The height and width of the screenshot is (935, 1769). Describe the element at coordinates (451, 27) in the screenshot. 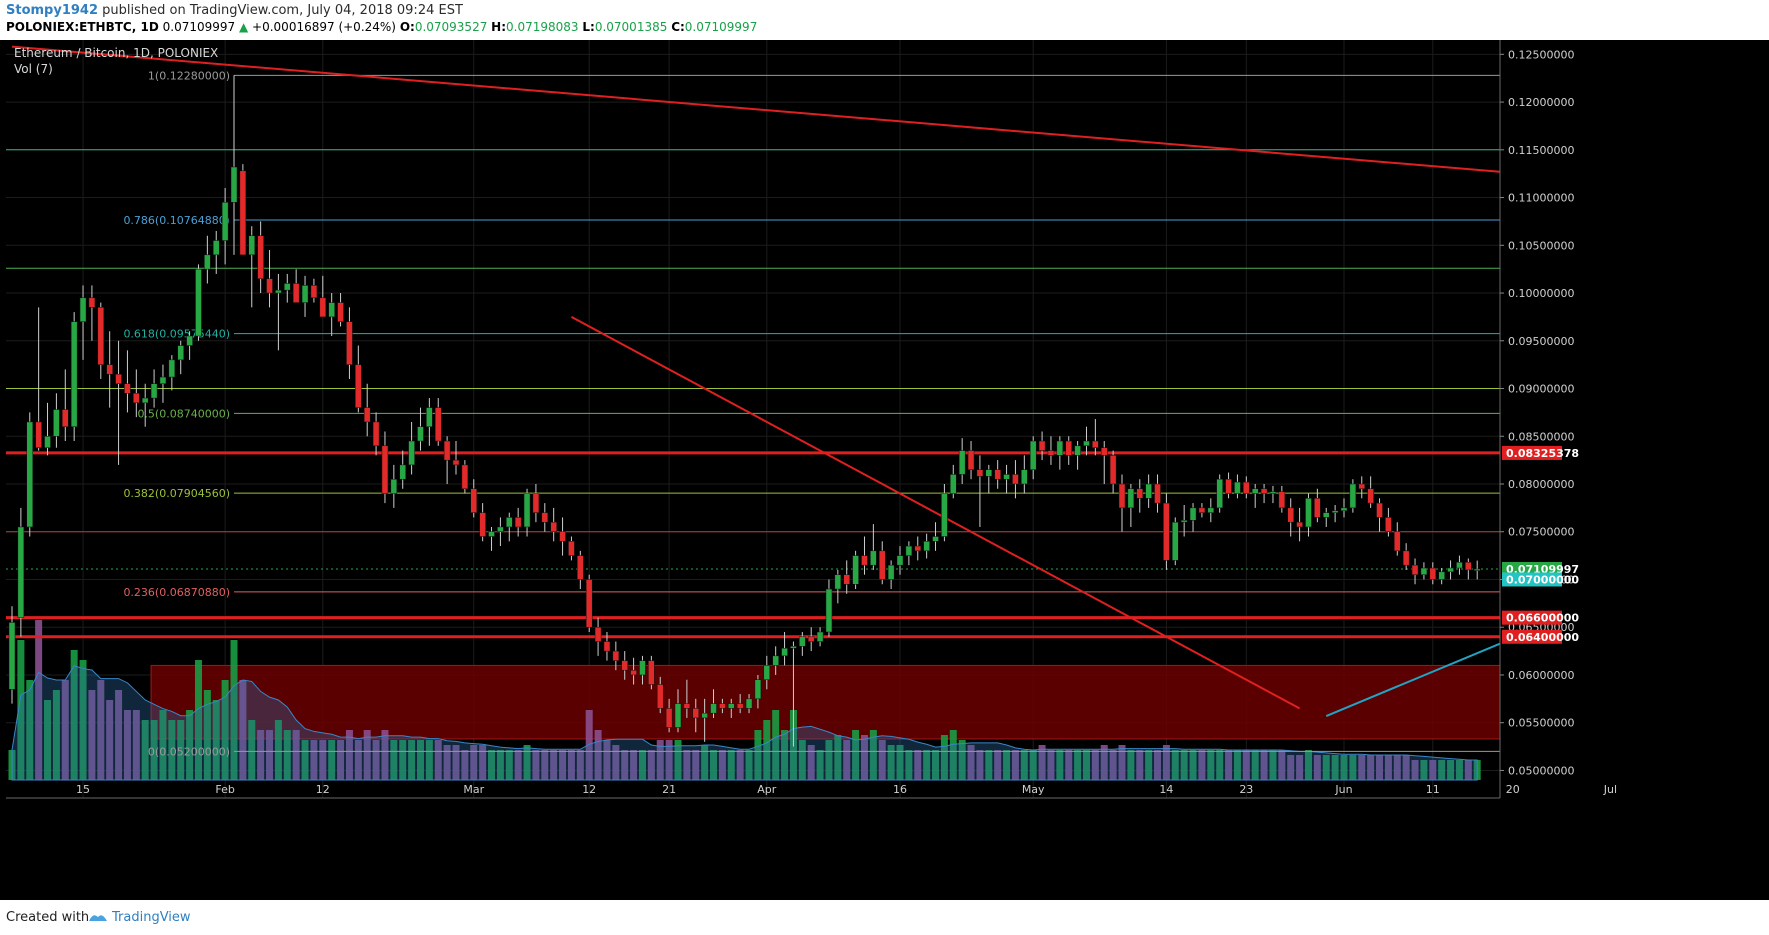

I see `open-value: 0.07093527` at that location.